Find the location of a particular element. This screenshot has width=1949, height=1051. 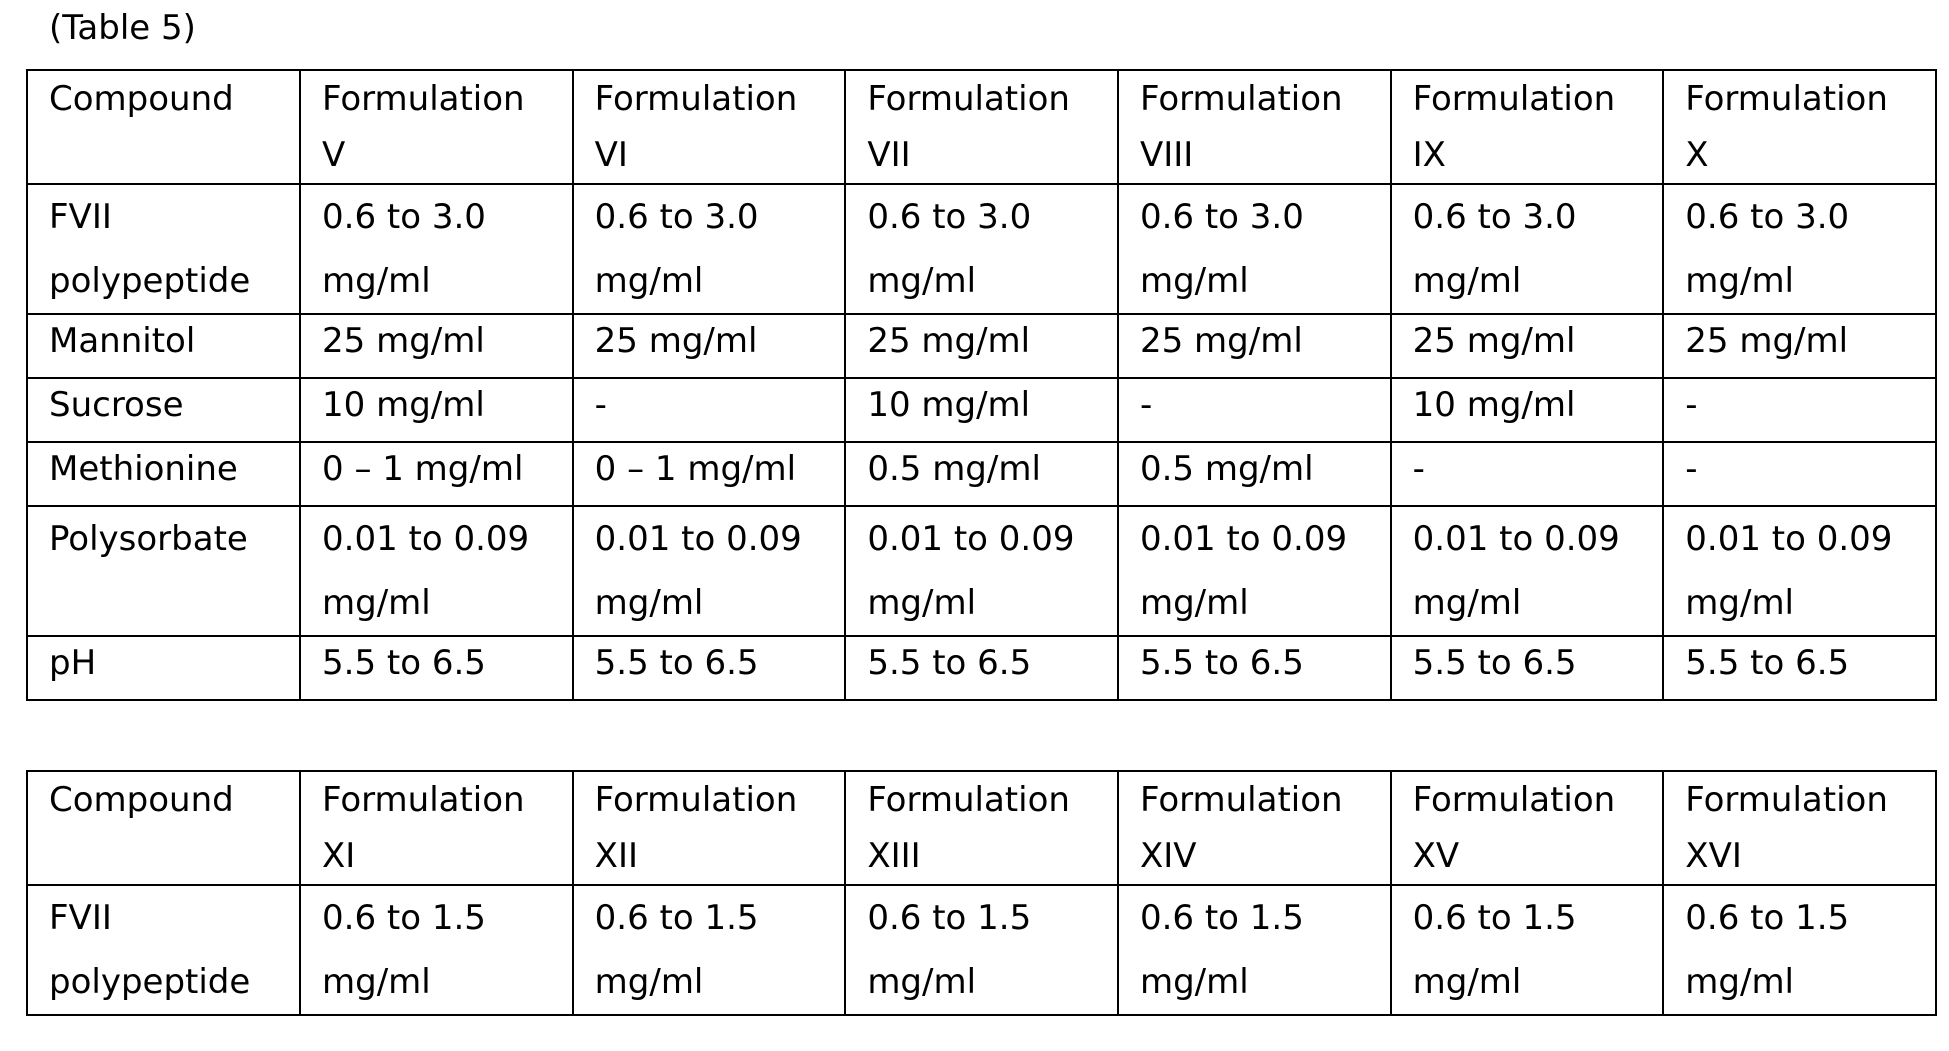

header-cell: Formulation XVI is located at coordinates (1799, 828).